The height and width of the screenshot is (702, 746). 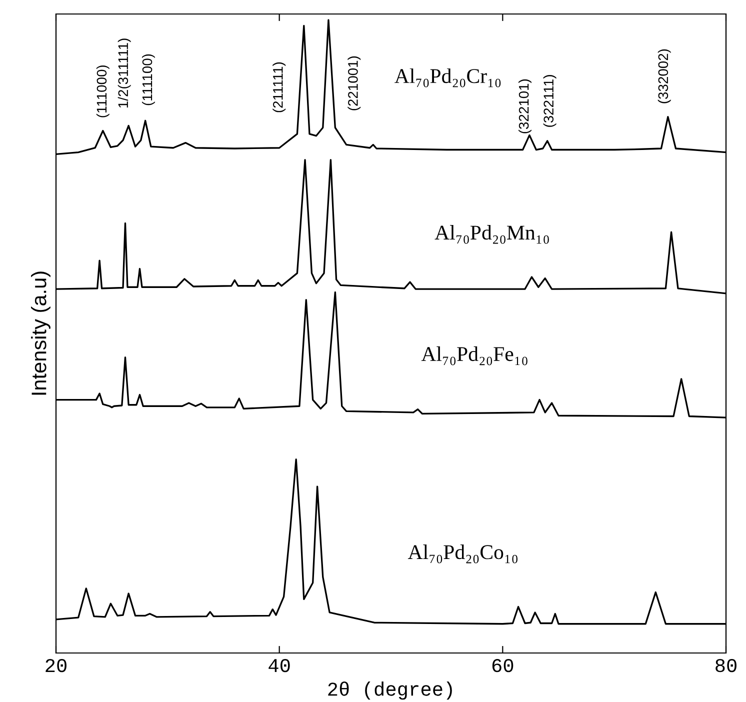 What do you see at coordinates (525, 106) in the screenshot?
I see `annotation: (322101)` at bounding box center [525, 106].